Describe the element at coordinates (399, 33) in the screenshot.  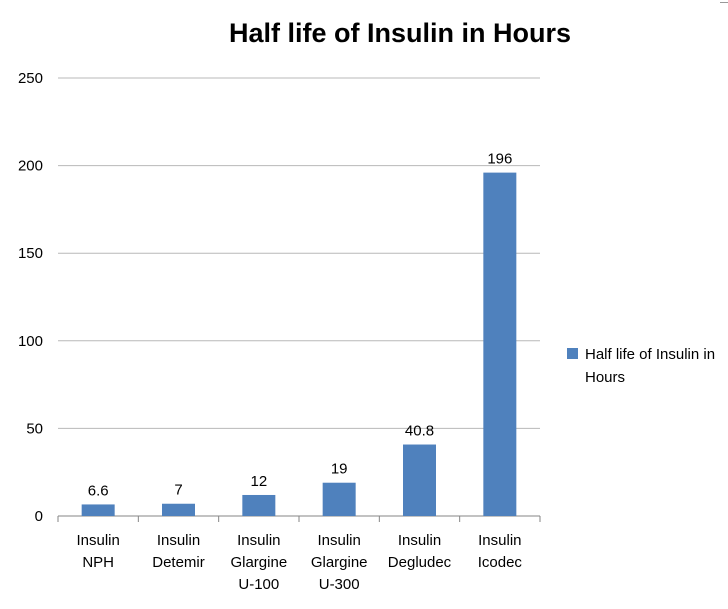
I see `chart-title: Half life of Insulin in Hours` at that location.